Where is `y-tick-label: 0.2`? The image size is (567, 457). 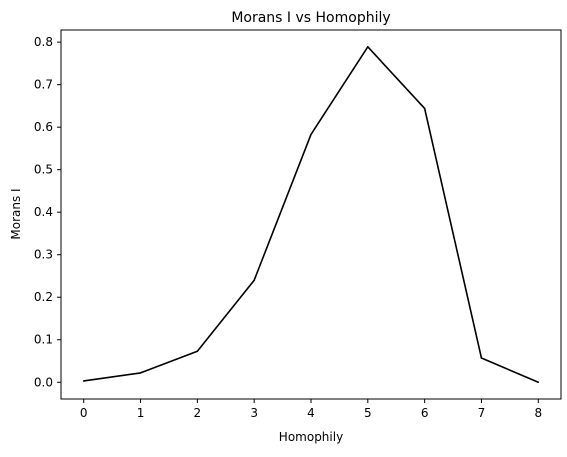 y-tick-label: 0.2 is located at coordinates (43, 297).